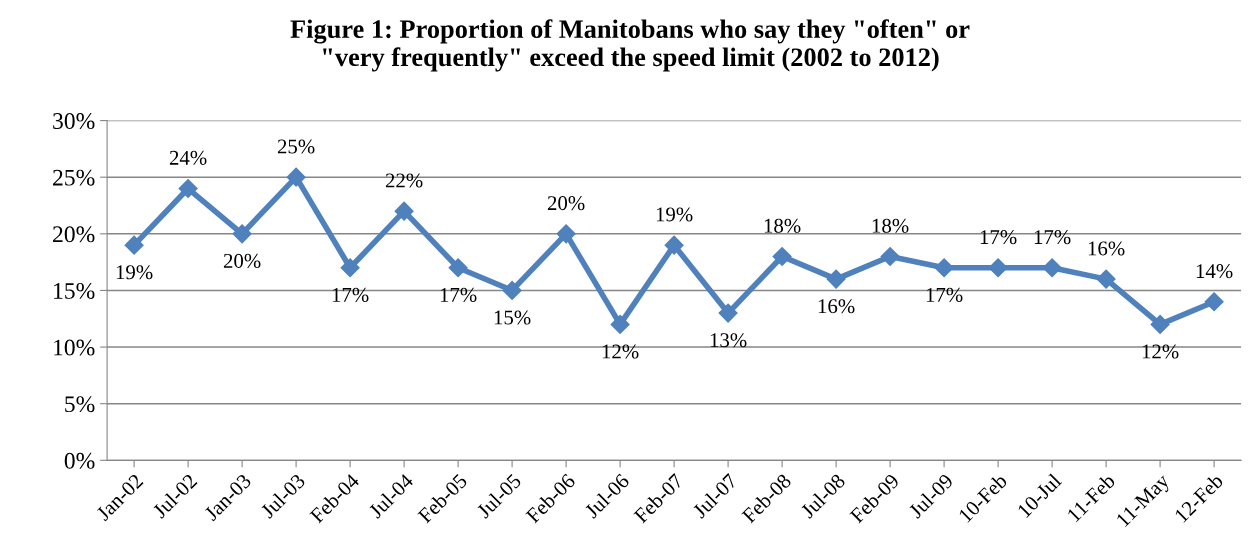  What do you see at coordinates (512, 317) in the screenshot?
I see `data-label: 15%` at bounding box center [512, 317].